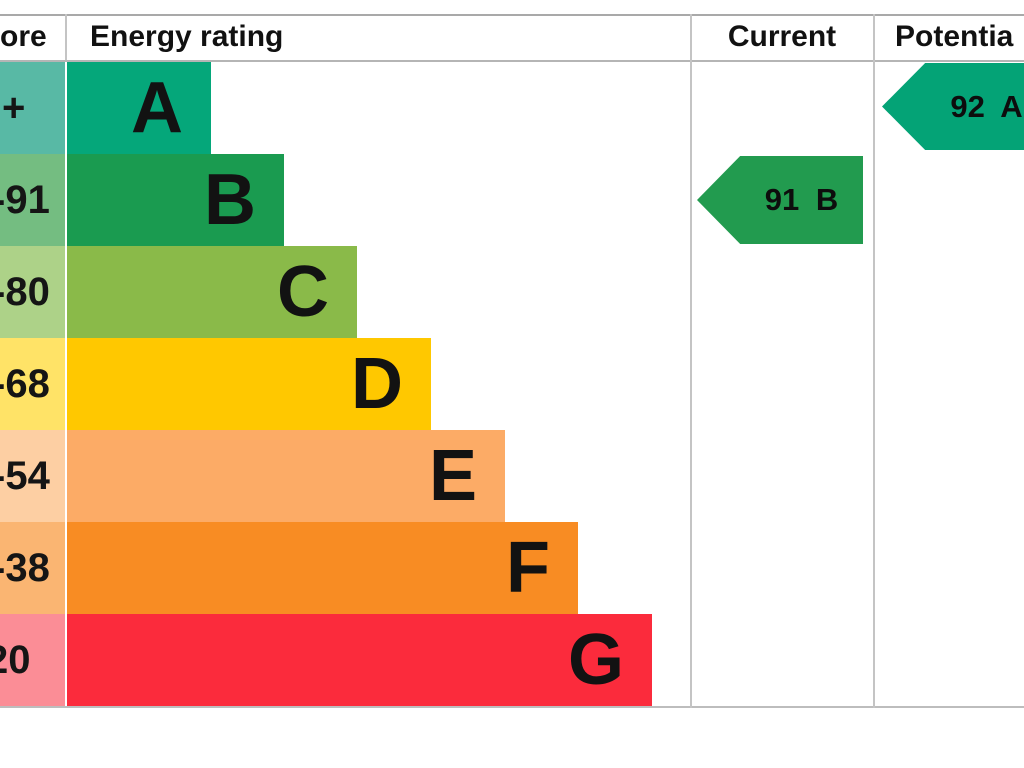  What do you see at coordinates (359, 660) in the screenshot?
I see `band-bar-g: G` at bounding box center [359, 660].